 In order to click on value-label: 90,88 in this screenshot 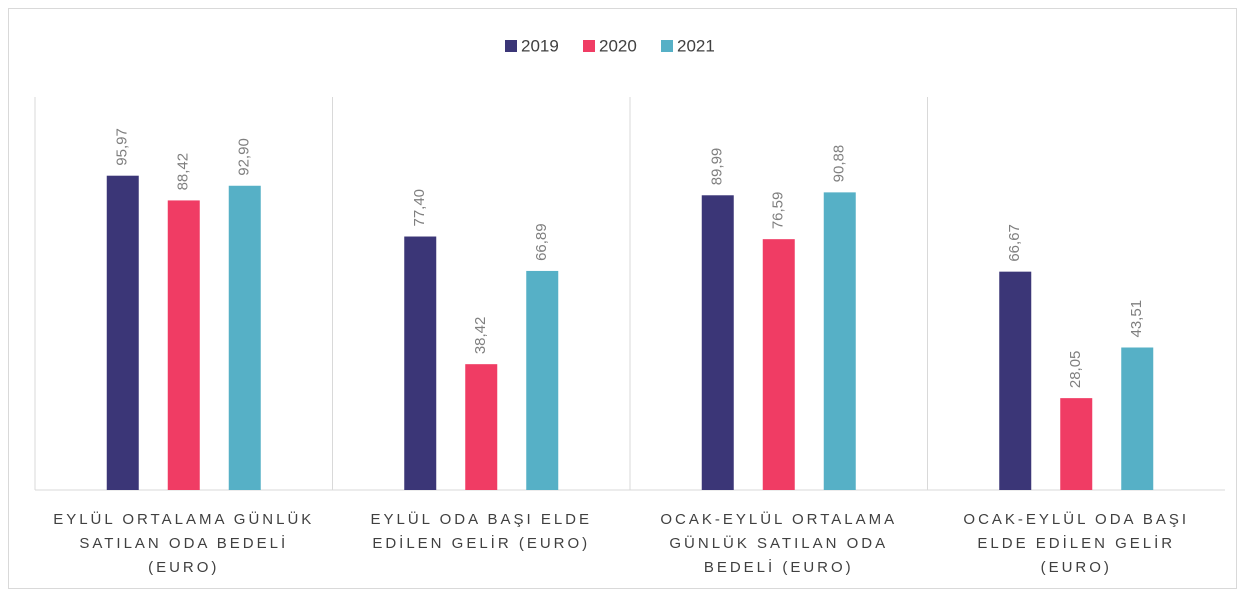, I will do `click(839, 164)`.